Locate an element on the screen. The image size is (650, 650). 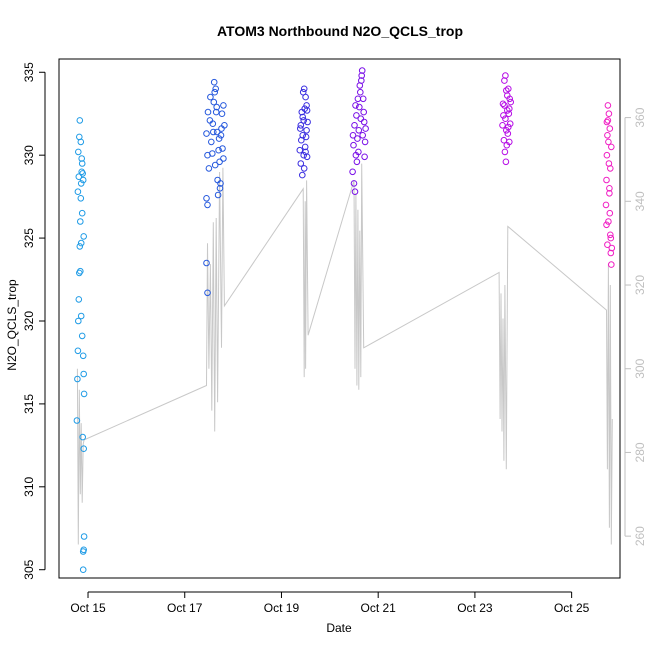
x-tick-label: Oct 25 is located at coordinates (572, 608).